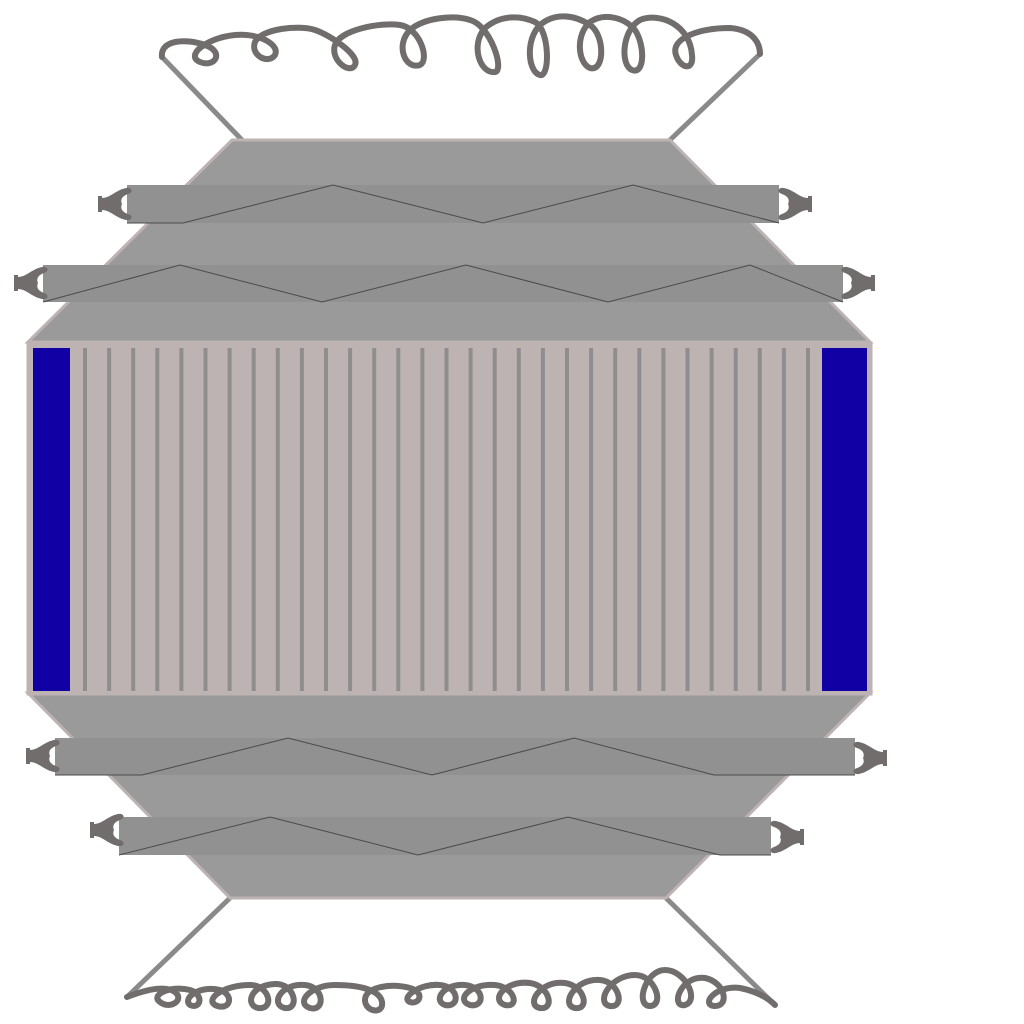 Image resolution: width=1024 pixels, height=1024 pixels. I want to click on top-right-support-wire, so click(715, 97).